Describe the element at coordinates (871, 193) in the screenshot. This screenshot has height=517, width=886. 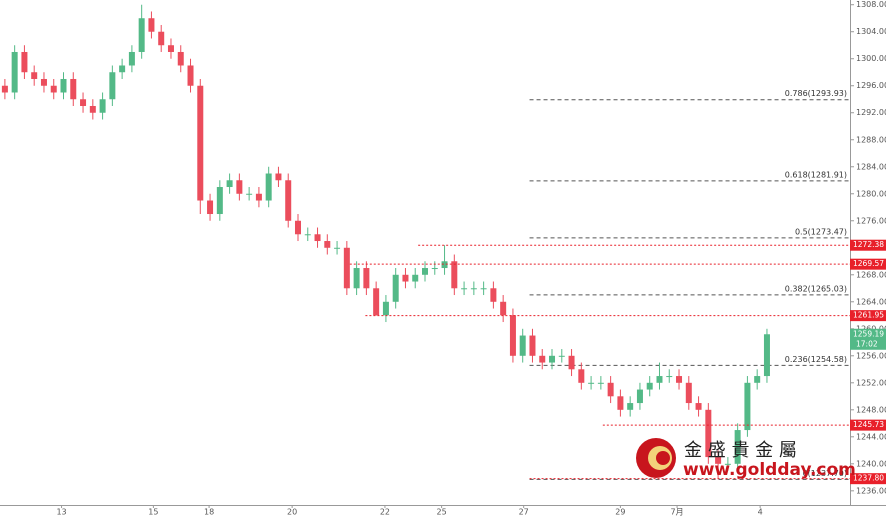
I see `y-tick-label: 1280.00` at that location.